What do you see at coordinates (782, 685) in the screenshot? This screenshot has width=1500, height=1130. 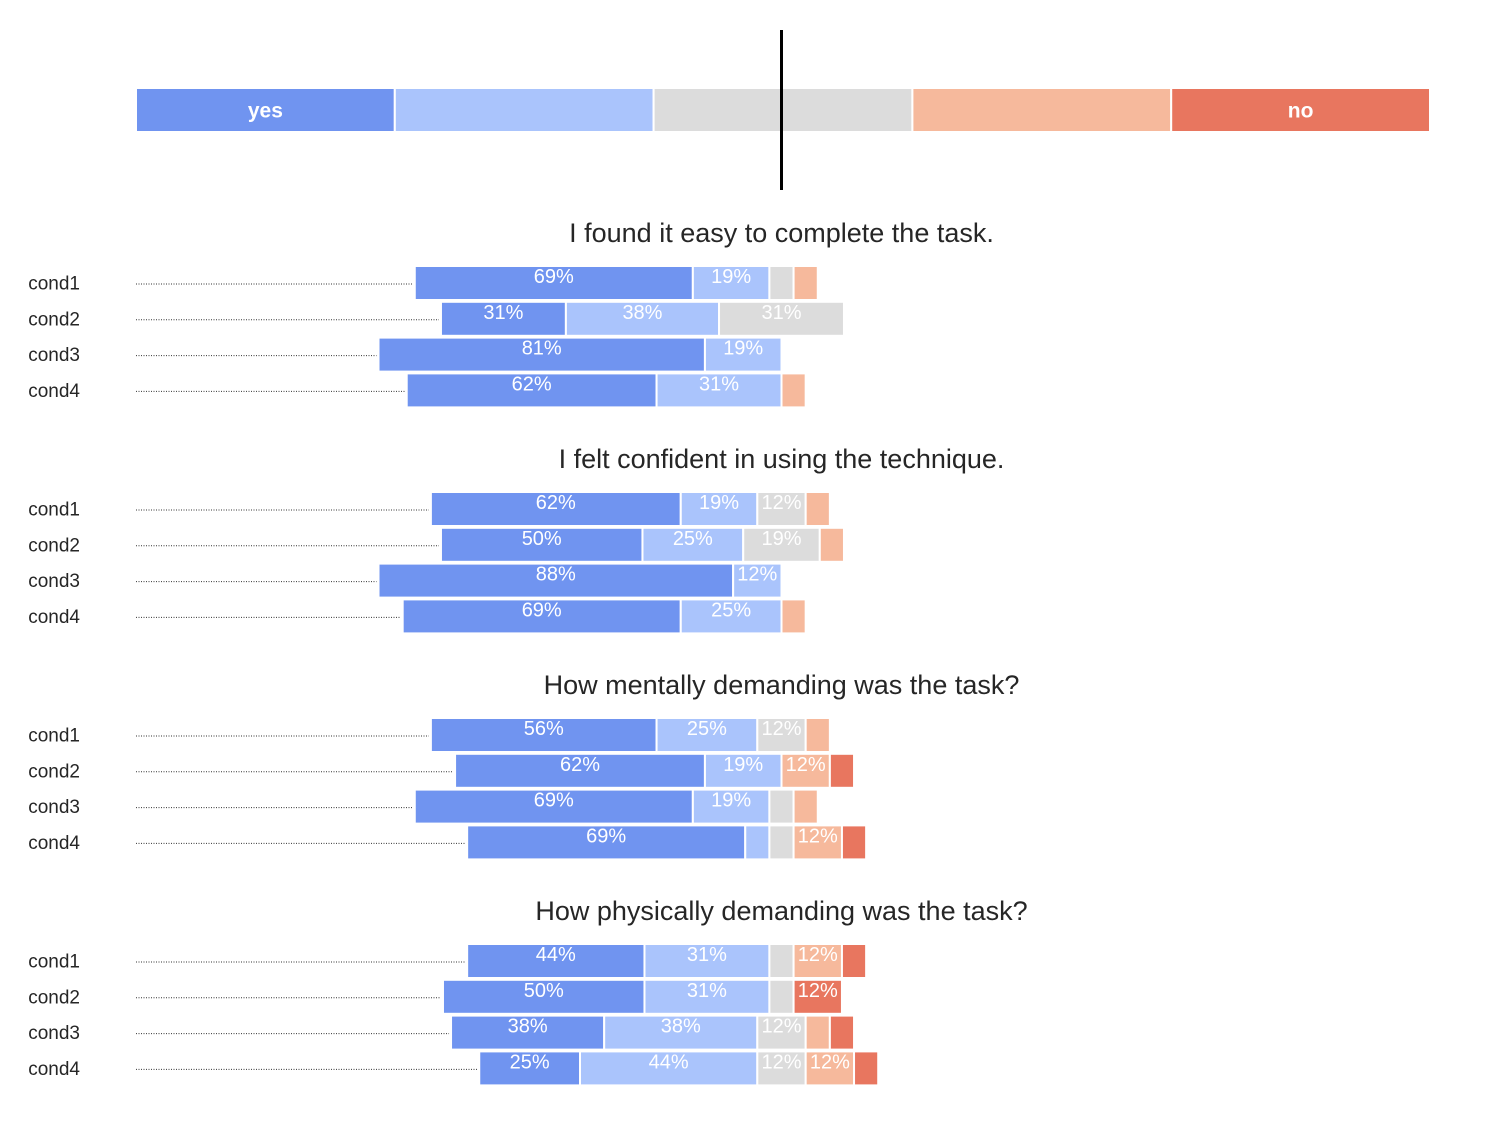 I see `panel-title: How mentally demanding was the task?` at bounding box center [782, 685].